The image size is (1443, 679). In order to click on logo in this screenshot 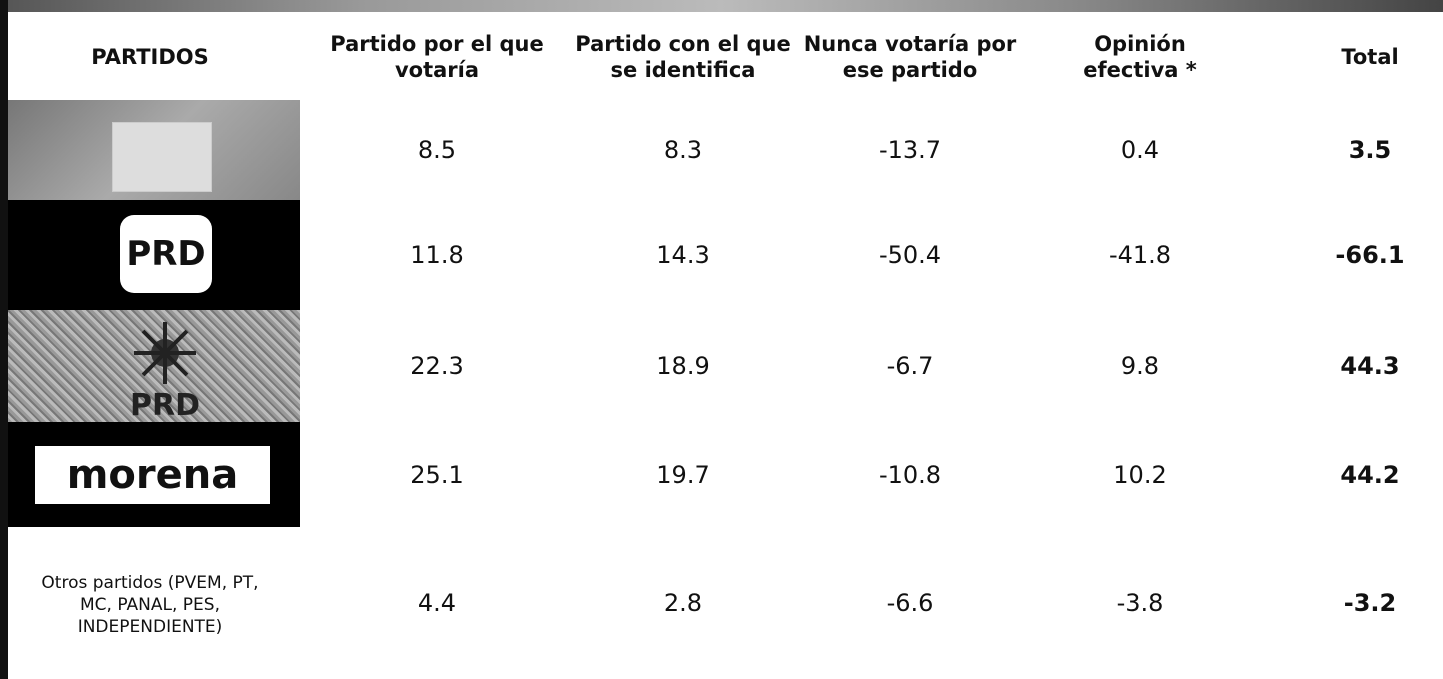, I will do `click(162, 157)`.